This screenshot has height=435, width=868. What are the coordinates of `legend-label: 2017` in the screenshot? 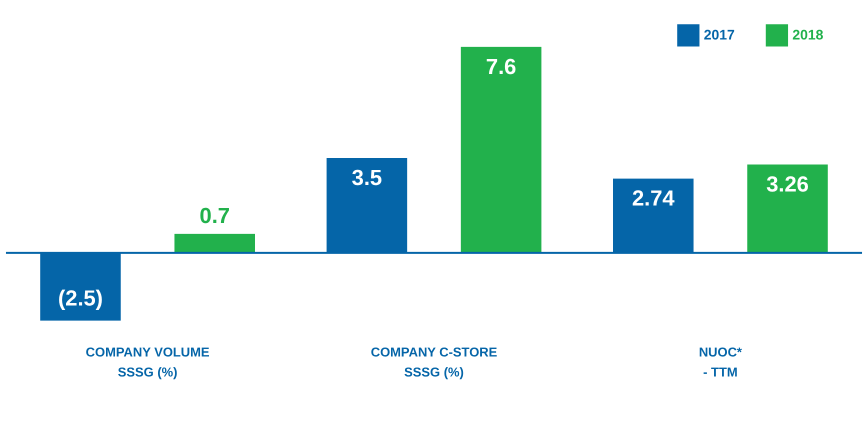 It's located at (719, 34).